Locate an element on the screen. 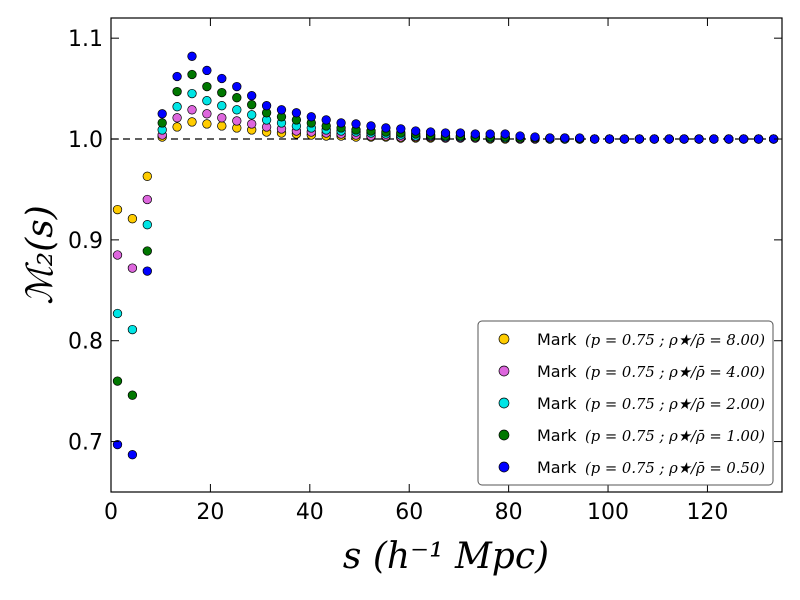 The height and width of the screenshot is (600, 800). y-tick-label: 0.8 is located at coordinates (85, 342).